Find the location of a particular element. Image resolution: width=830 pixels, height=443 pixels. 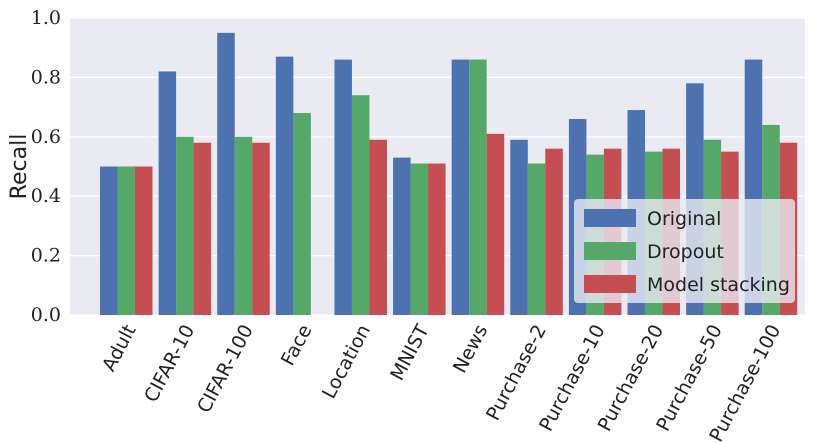

y-tick-label: 0.8 is located at coordinates (46, 77).